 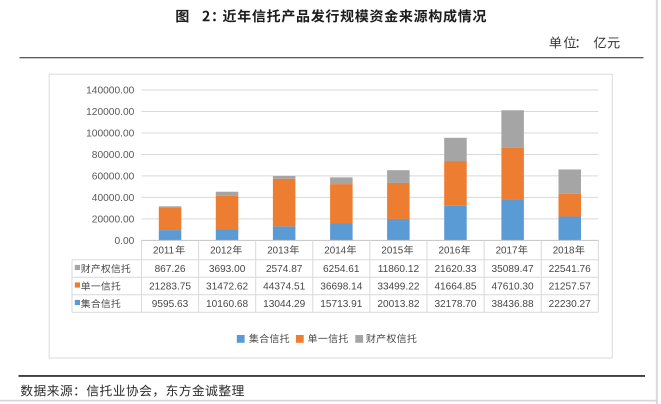 What do you see at coordinates (113, 198) in the screenshot?
I see `svg-text: 40000.00` at bounding box center [113, 198].